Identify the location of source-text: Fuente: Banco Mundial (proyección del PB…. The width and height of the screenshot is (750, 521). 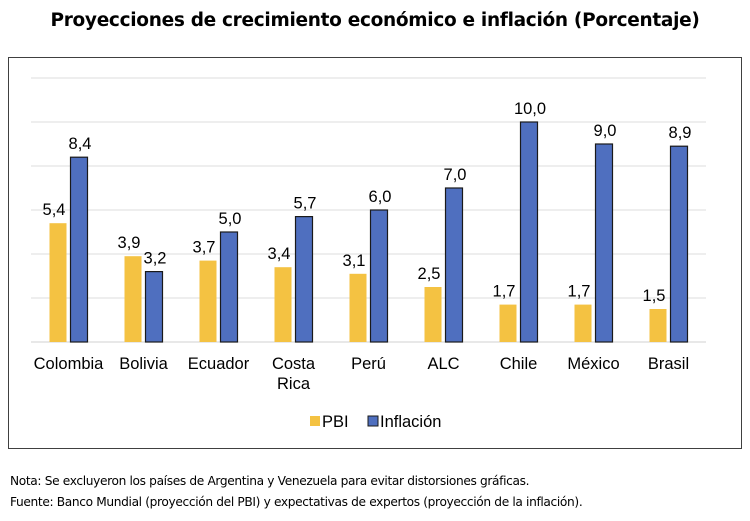
(296, 502).